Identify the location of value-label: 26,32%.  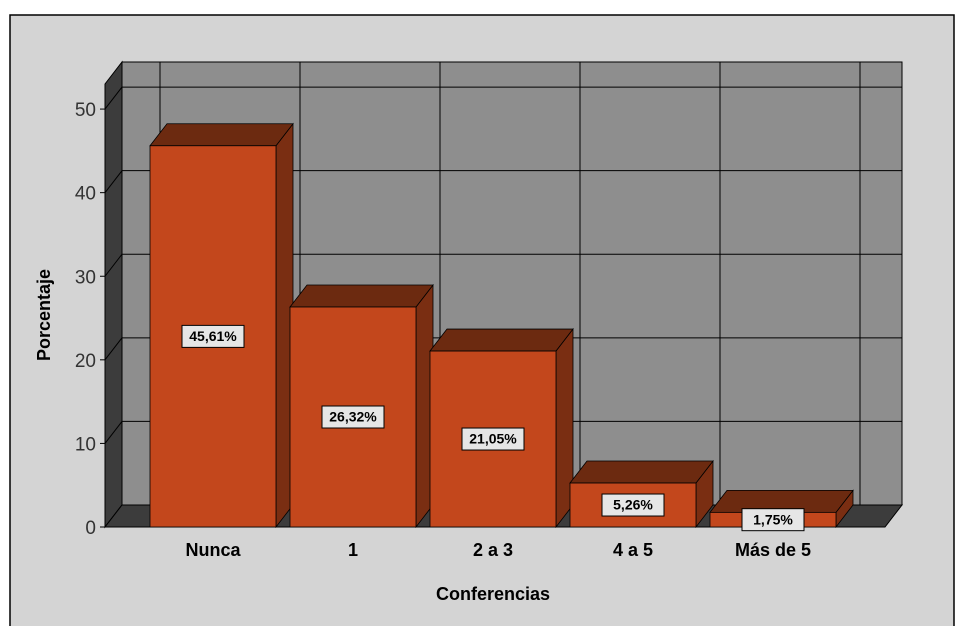
(353, 417).